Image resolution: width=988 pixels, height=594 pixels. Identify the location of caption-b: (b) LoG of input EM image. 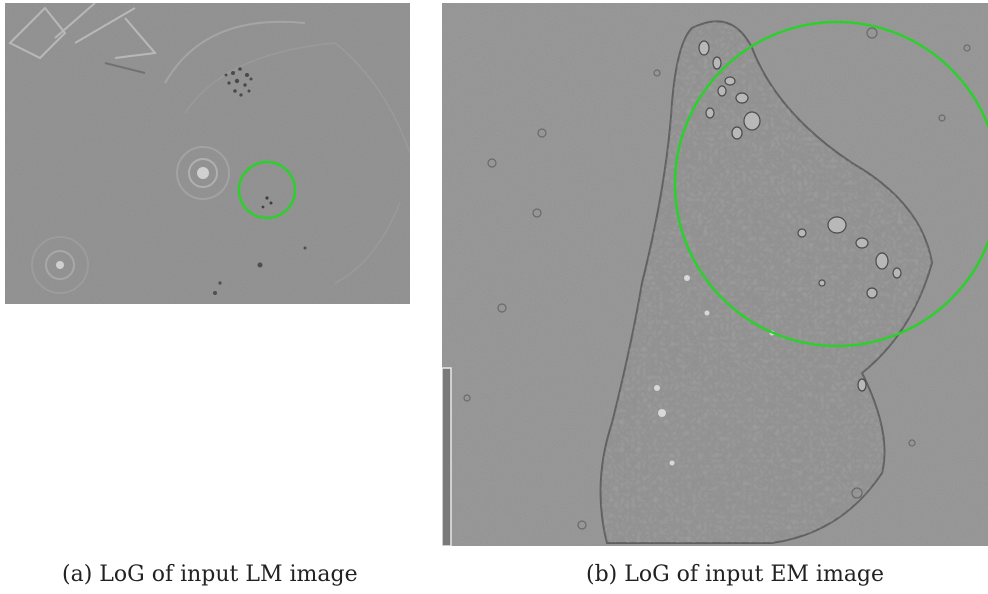
(735, 574).